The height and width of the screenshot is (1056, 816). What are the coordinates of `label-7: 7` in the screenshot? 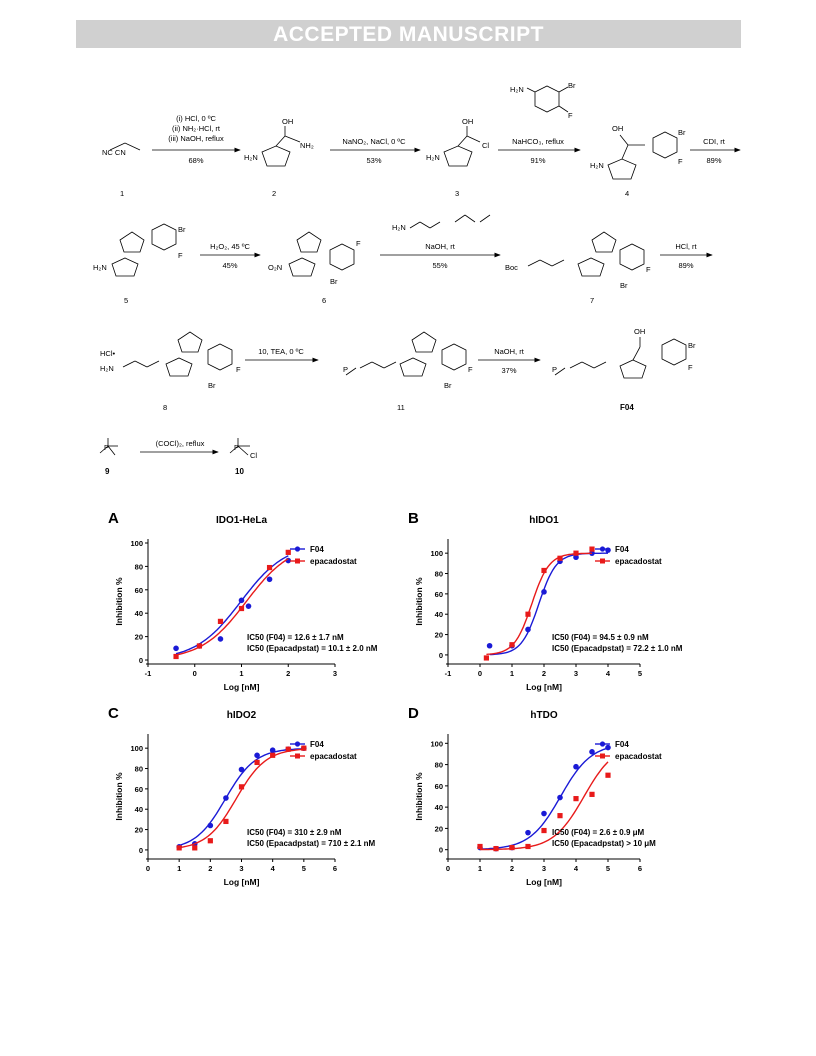 It's located at (592, 300).